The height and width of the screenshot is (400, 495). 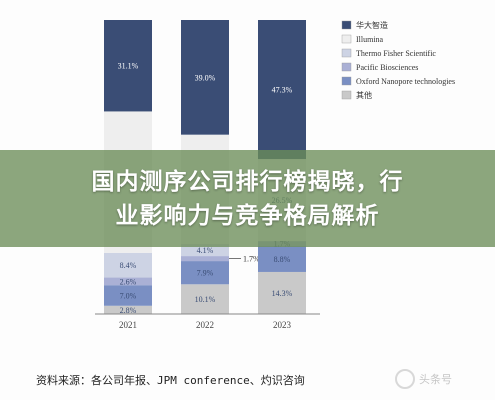 I want to click on data-label: 7.9%, so click(x=205, y=273).